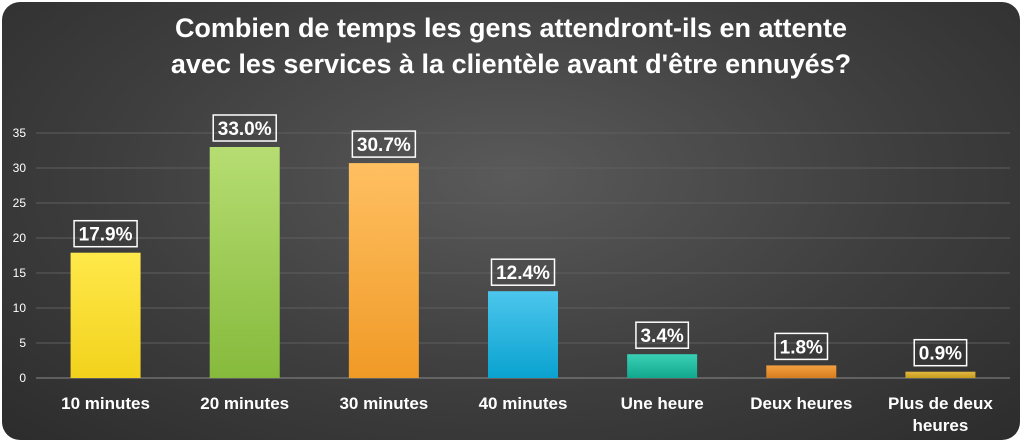 This screenshot has width=1024, height=444. I want to click on y-tick-label: 20, so click(20, 238).